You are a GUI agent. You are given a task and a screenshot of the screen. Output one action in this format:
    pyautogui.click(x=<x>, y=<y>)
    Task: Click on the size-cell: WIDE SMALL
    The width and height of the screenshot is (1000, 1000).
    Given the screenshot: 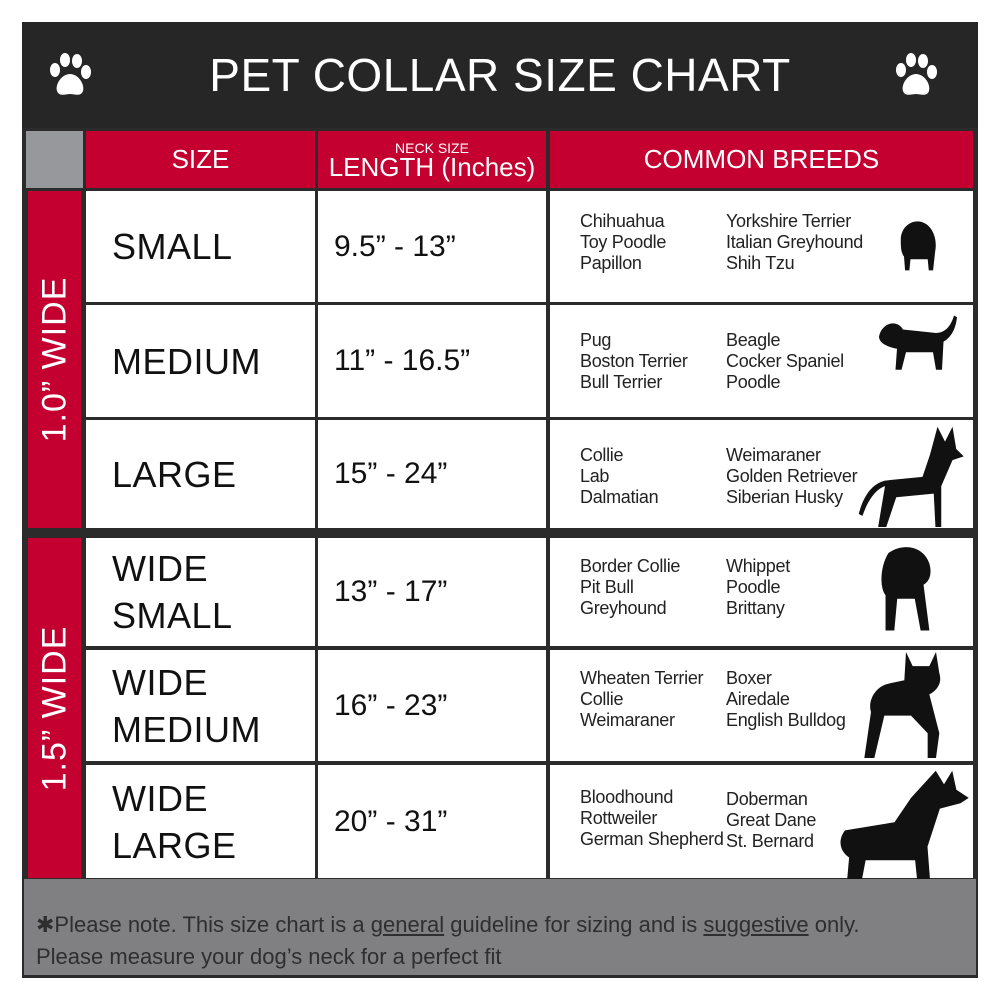 What is the action you would take?
    pyautogui.click(x=200, y=592)
    